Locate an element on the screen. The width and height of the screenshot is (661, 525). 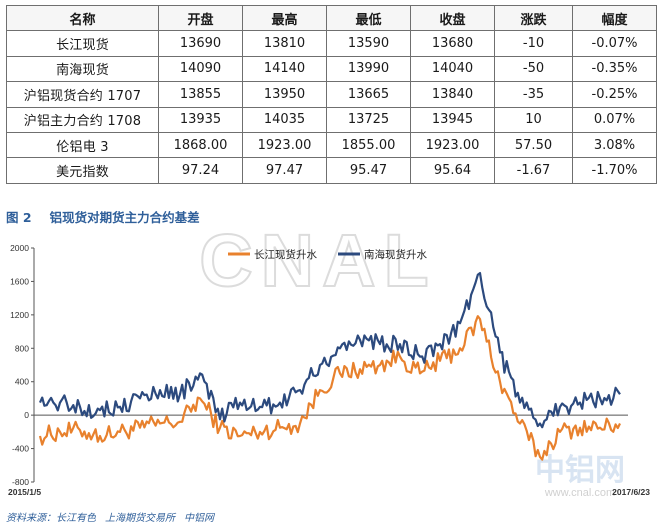
cell-name: 伦铝电 3 is located at coordinates (82, 145).